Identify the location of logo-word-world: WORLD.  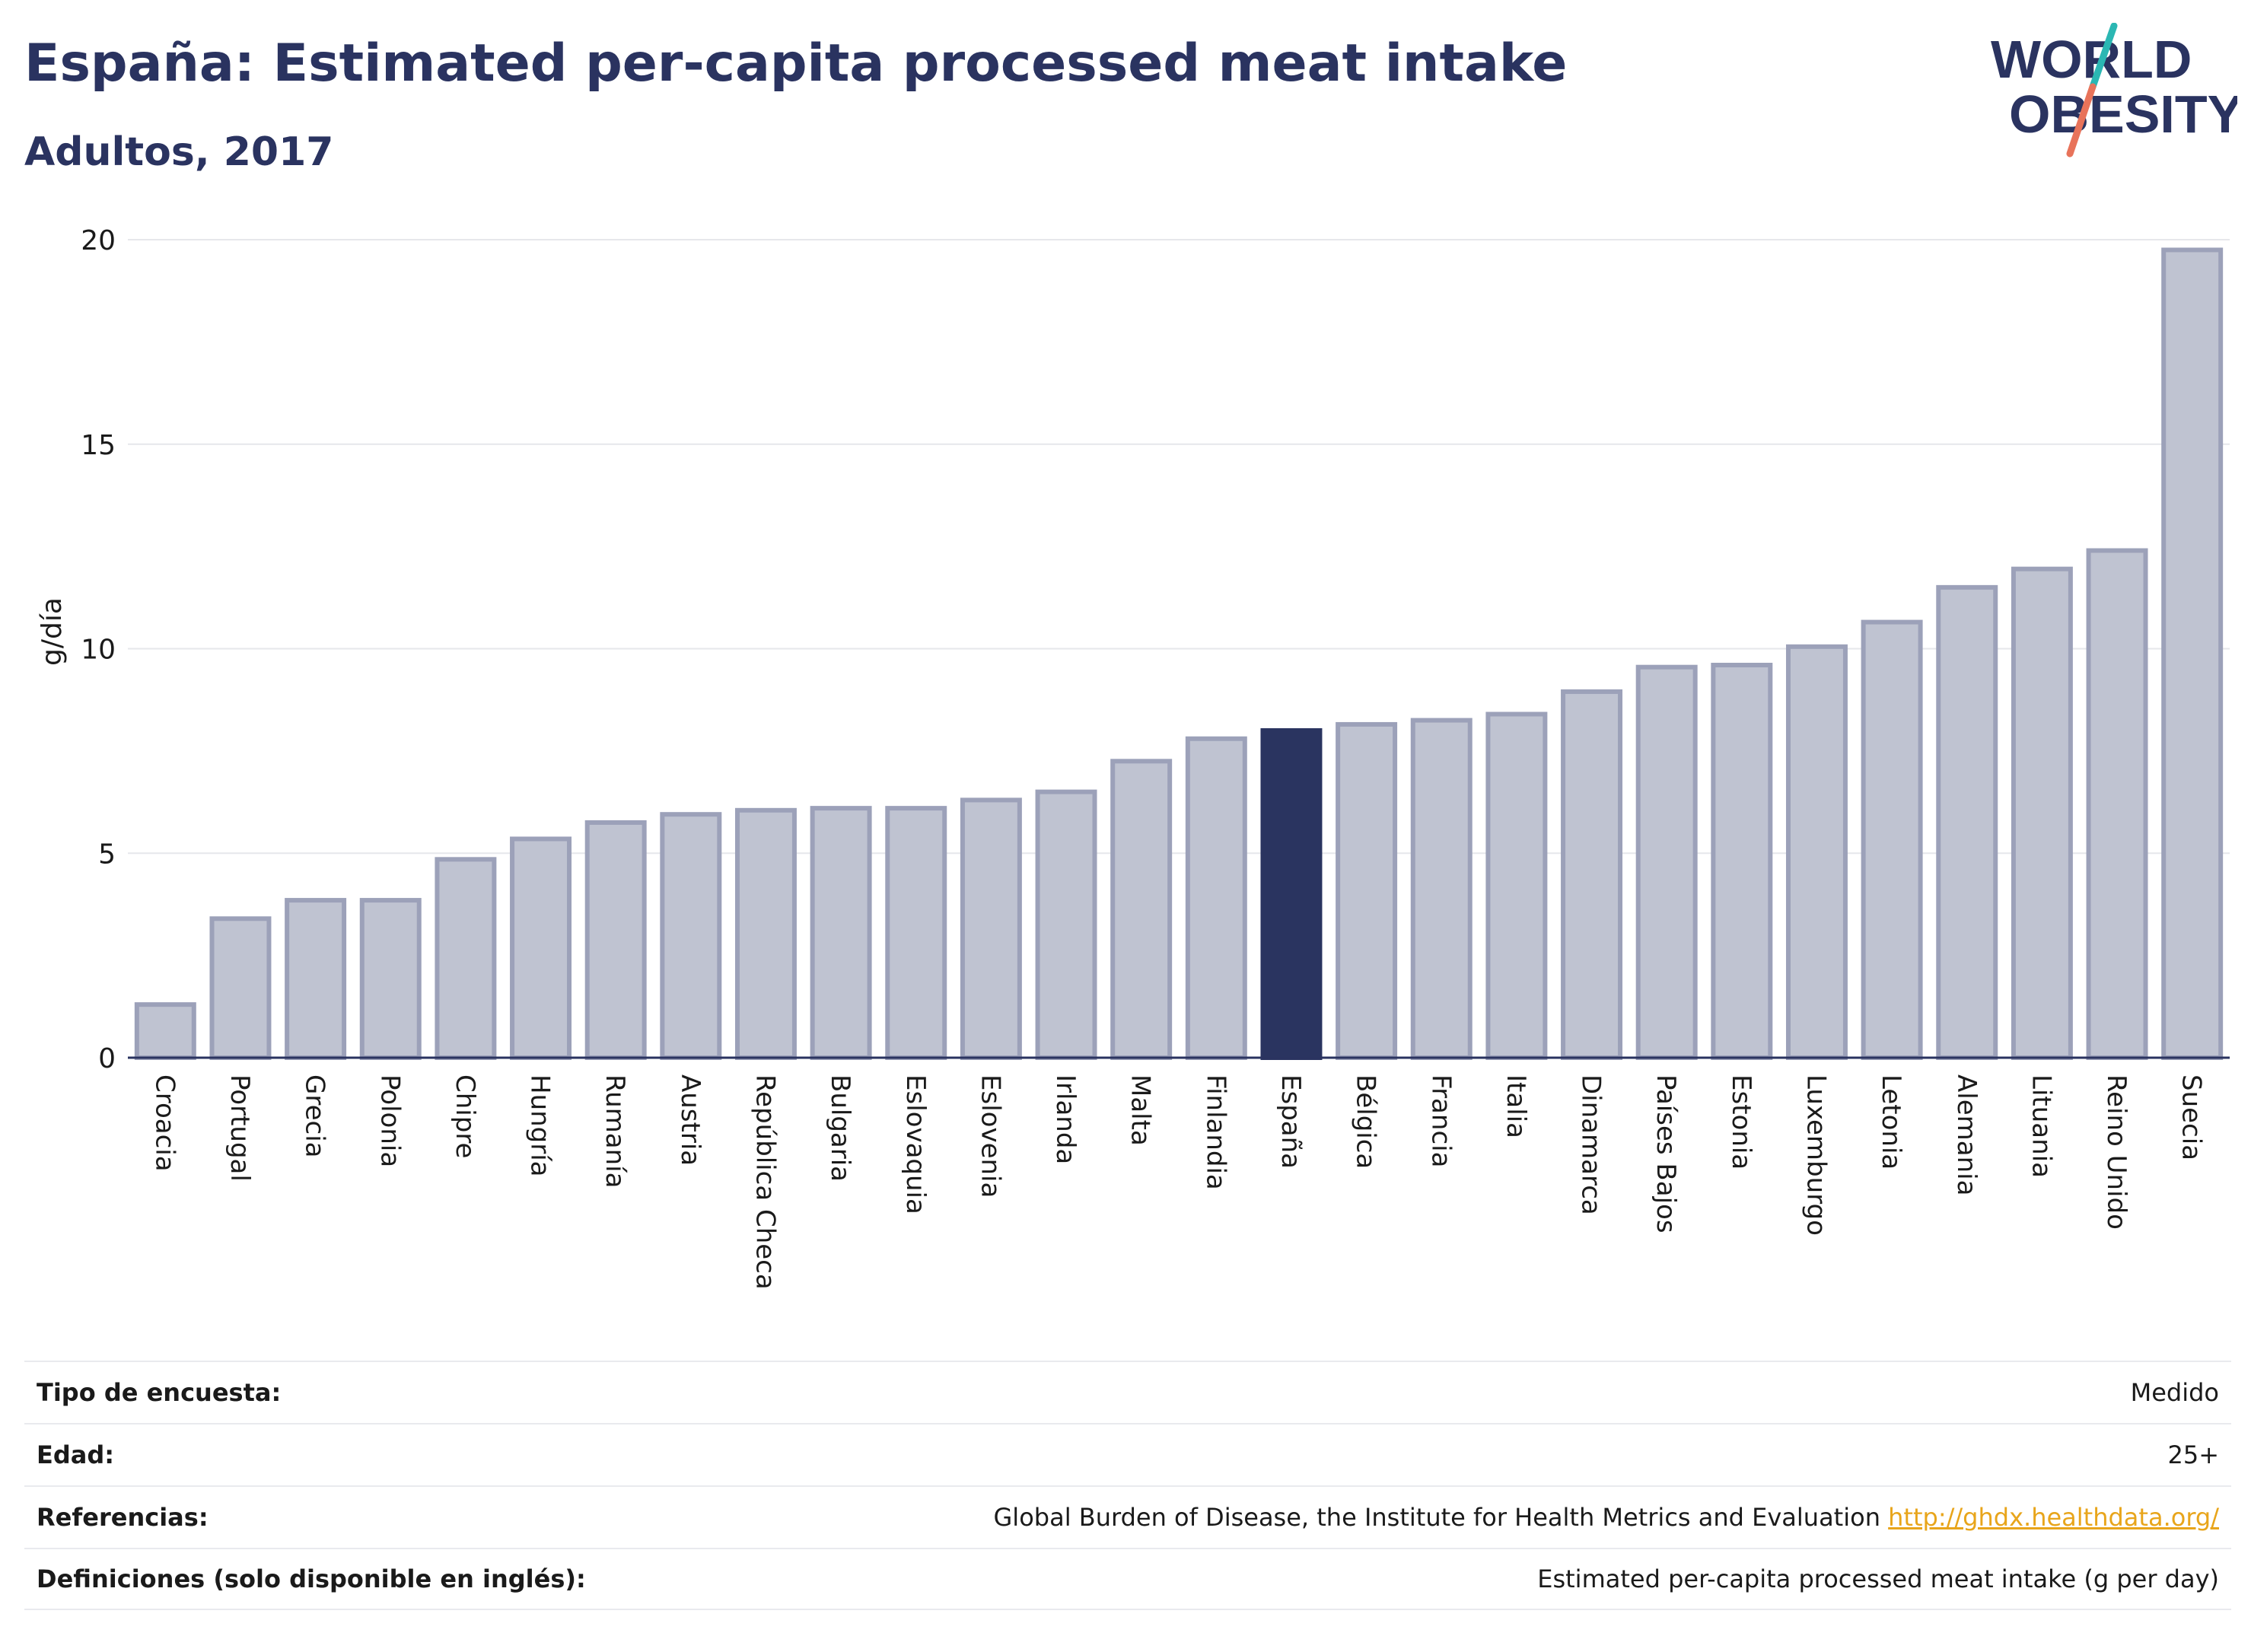
(2091, 59).